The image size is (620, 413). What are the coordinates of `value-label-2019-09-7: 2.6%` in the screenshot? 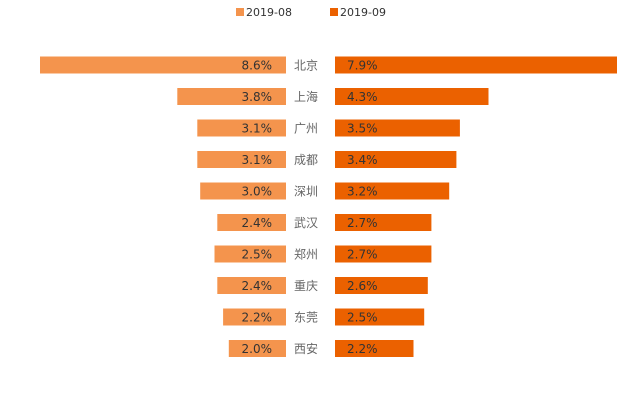 It's located at (362, 286).